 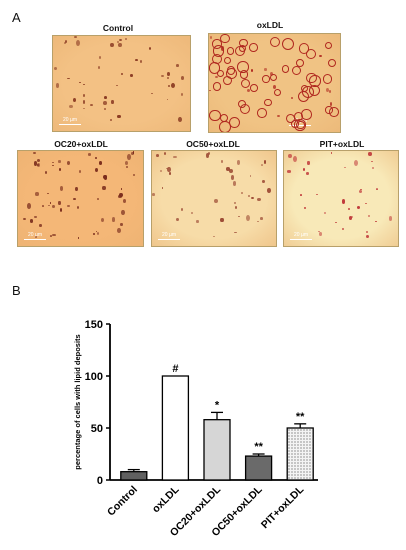 What do you see at coordinates (118, 28) in the screenshot?
I see `image-title-control: Control` at bounding box center [118, 28].